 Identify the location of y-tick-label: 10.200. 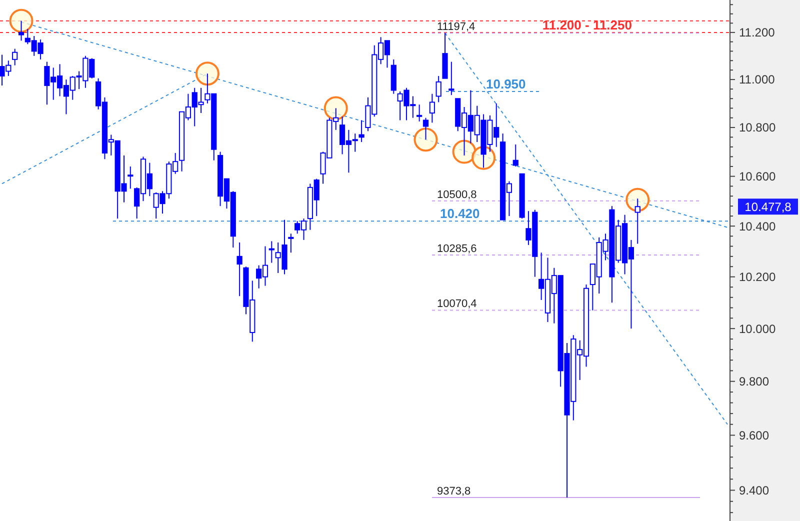
(757, 277).